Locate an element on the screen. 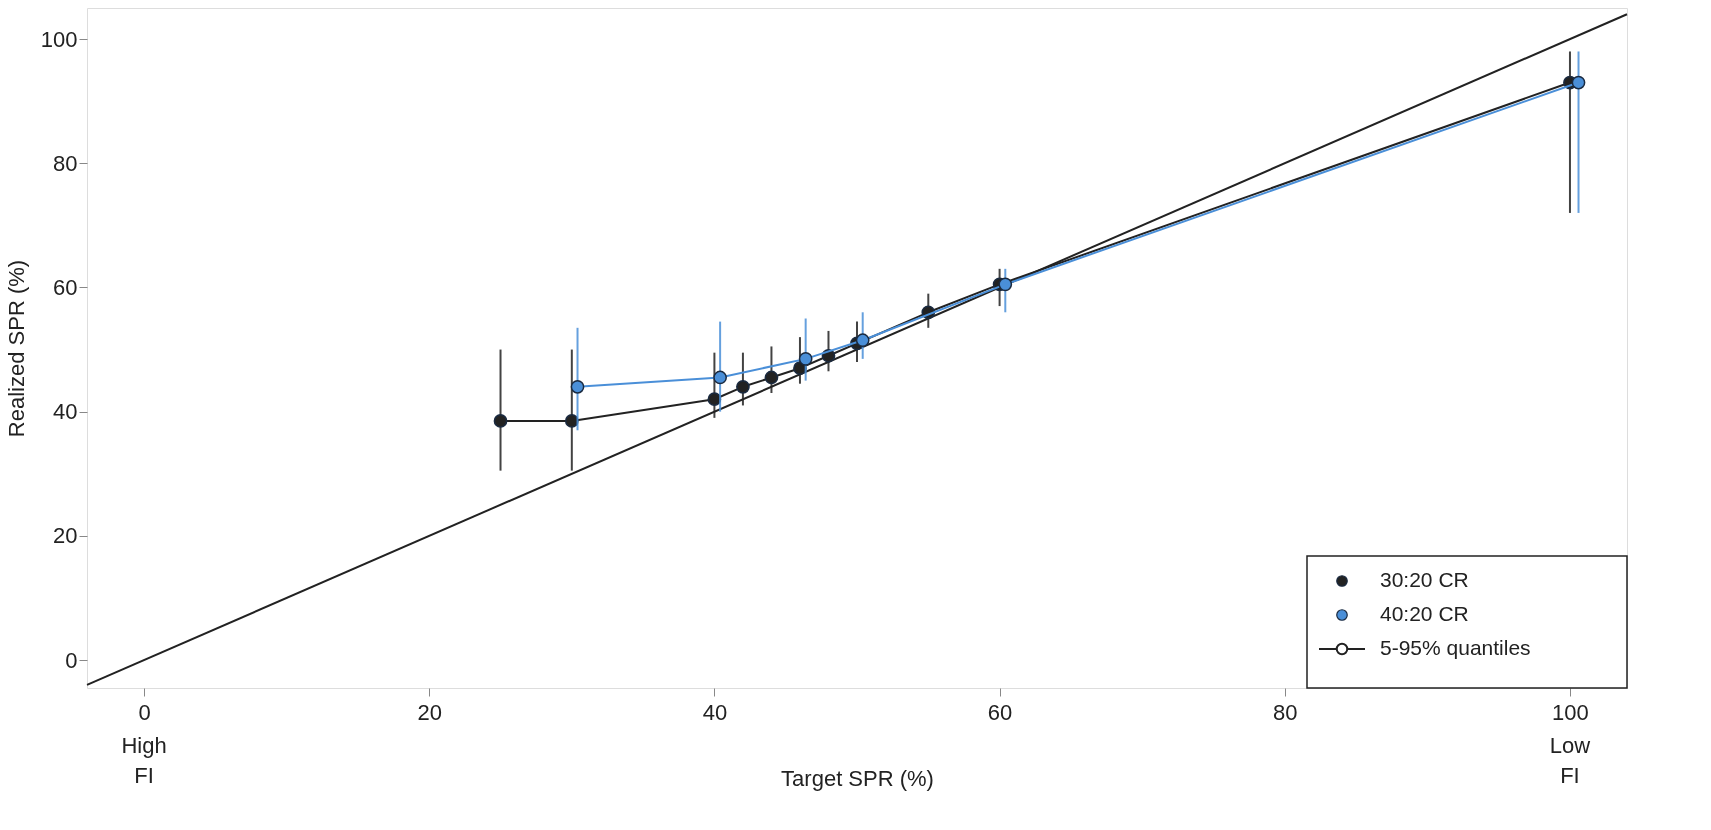 The height and width of the screenshot is (830, 1711). text: High FI is located at coordinates (144, 760).